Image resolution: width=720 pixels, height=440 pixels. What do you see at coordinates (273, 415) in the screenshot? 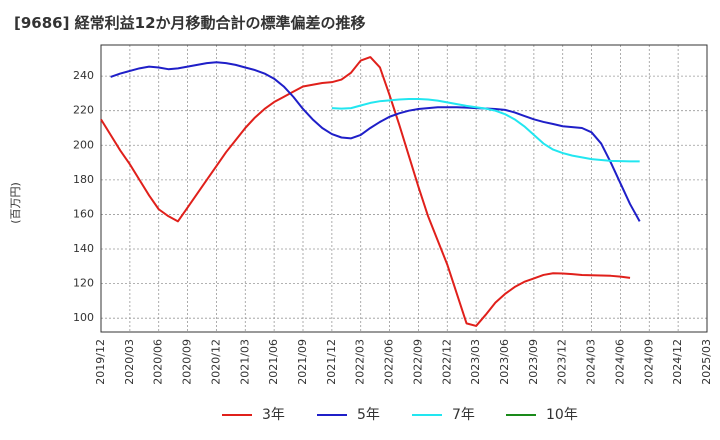
I see `legend-label-3年: 3年` at bounding box center [273, 415].